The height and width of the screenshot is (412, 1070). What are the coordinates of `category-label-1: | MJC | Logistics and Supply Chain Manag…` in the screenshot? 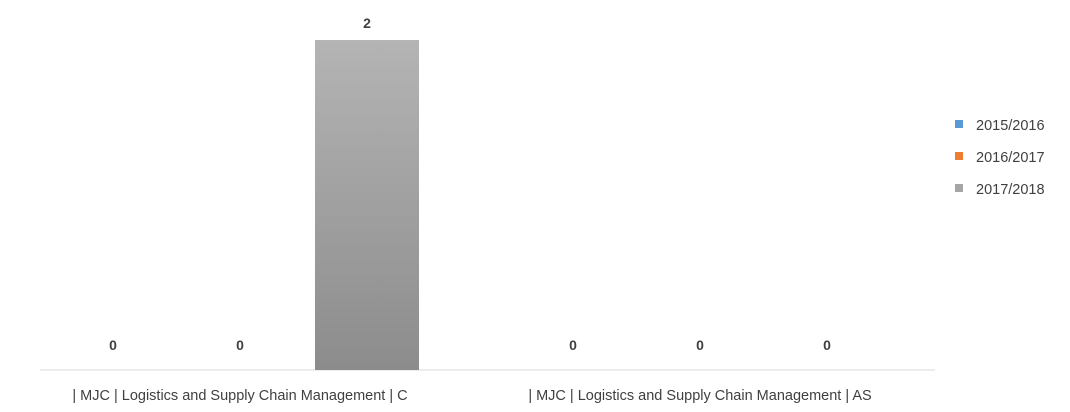 It's located at (239, 396).